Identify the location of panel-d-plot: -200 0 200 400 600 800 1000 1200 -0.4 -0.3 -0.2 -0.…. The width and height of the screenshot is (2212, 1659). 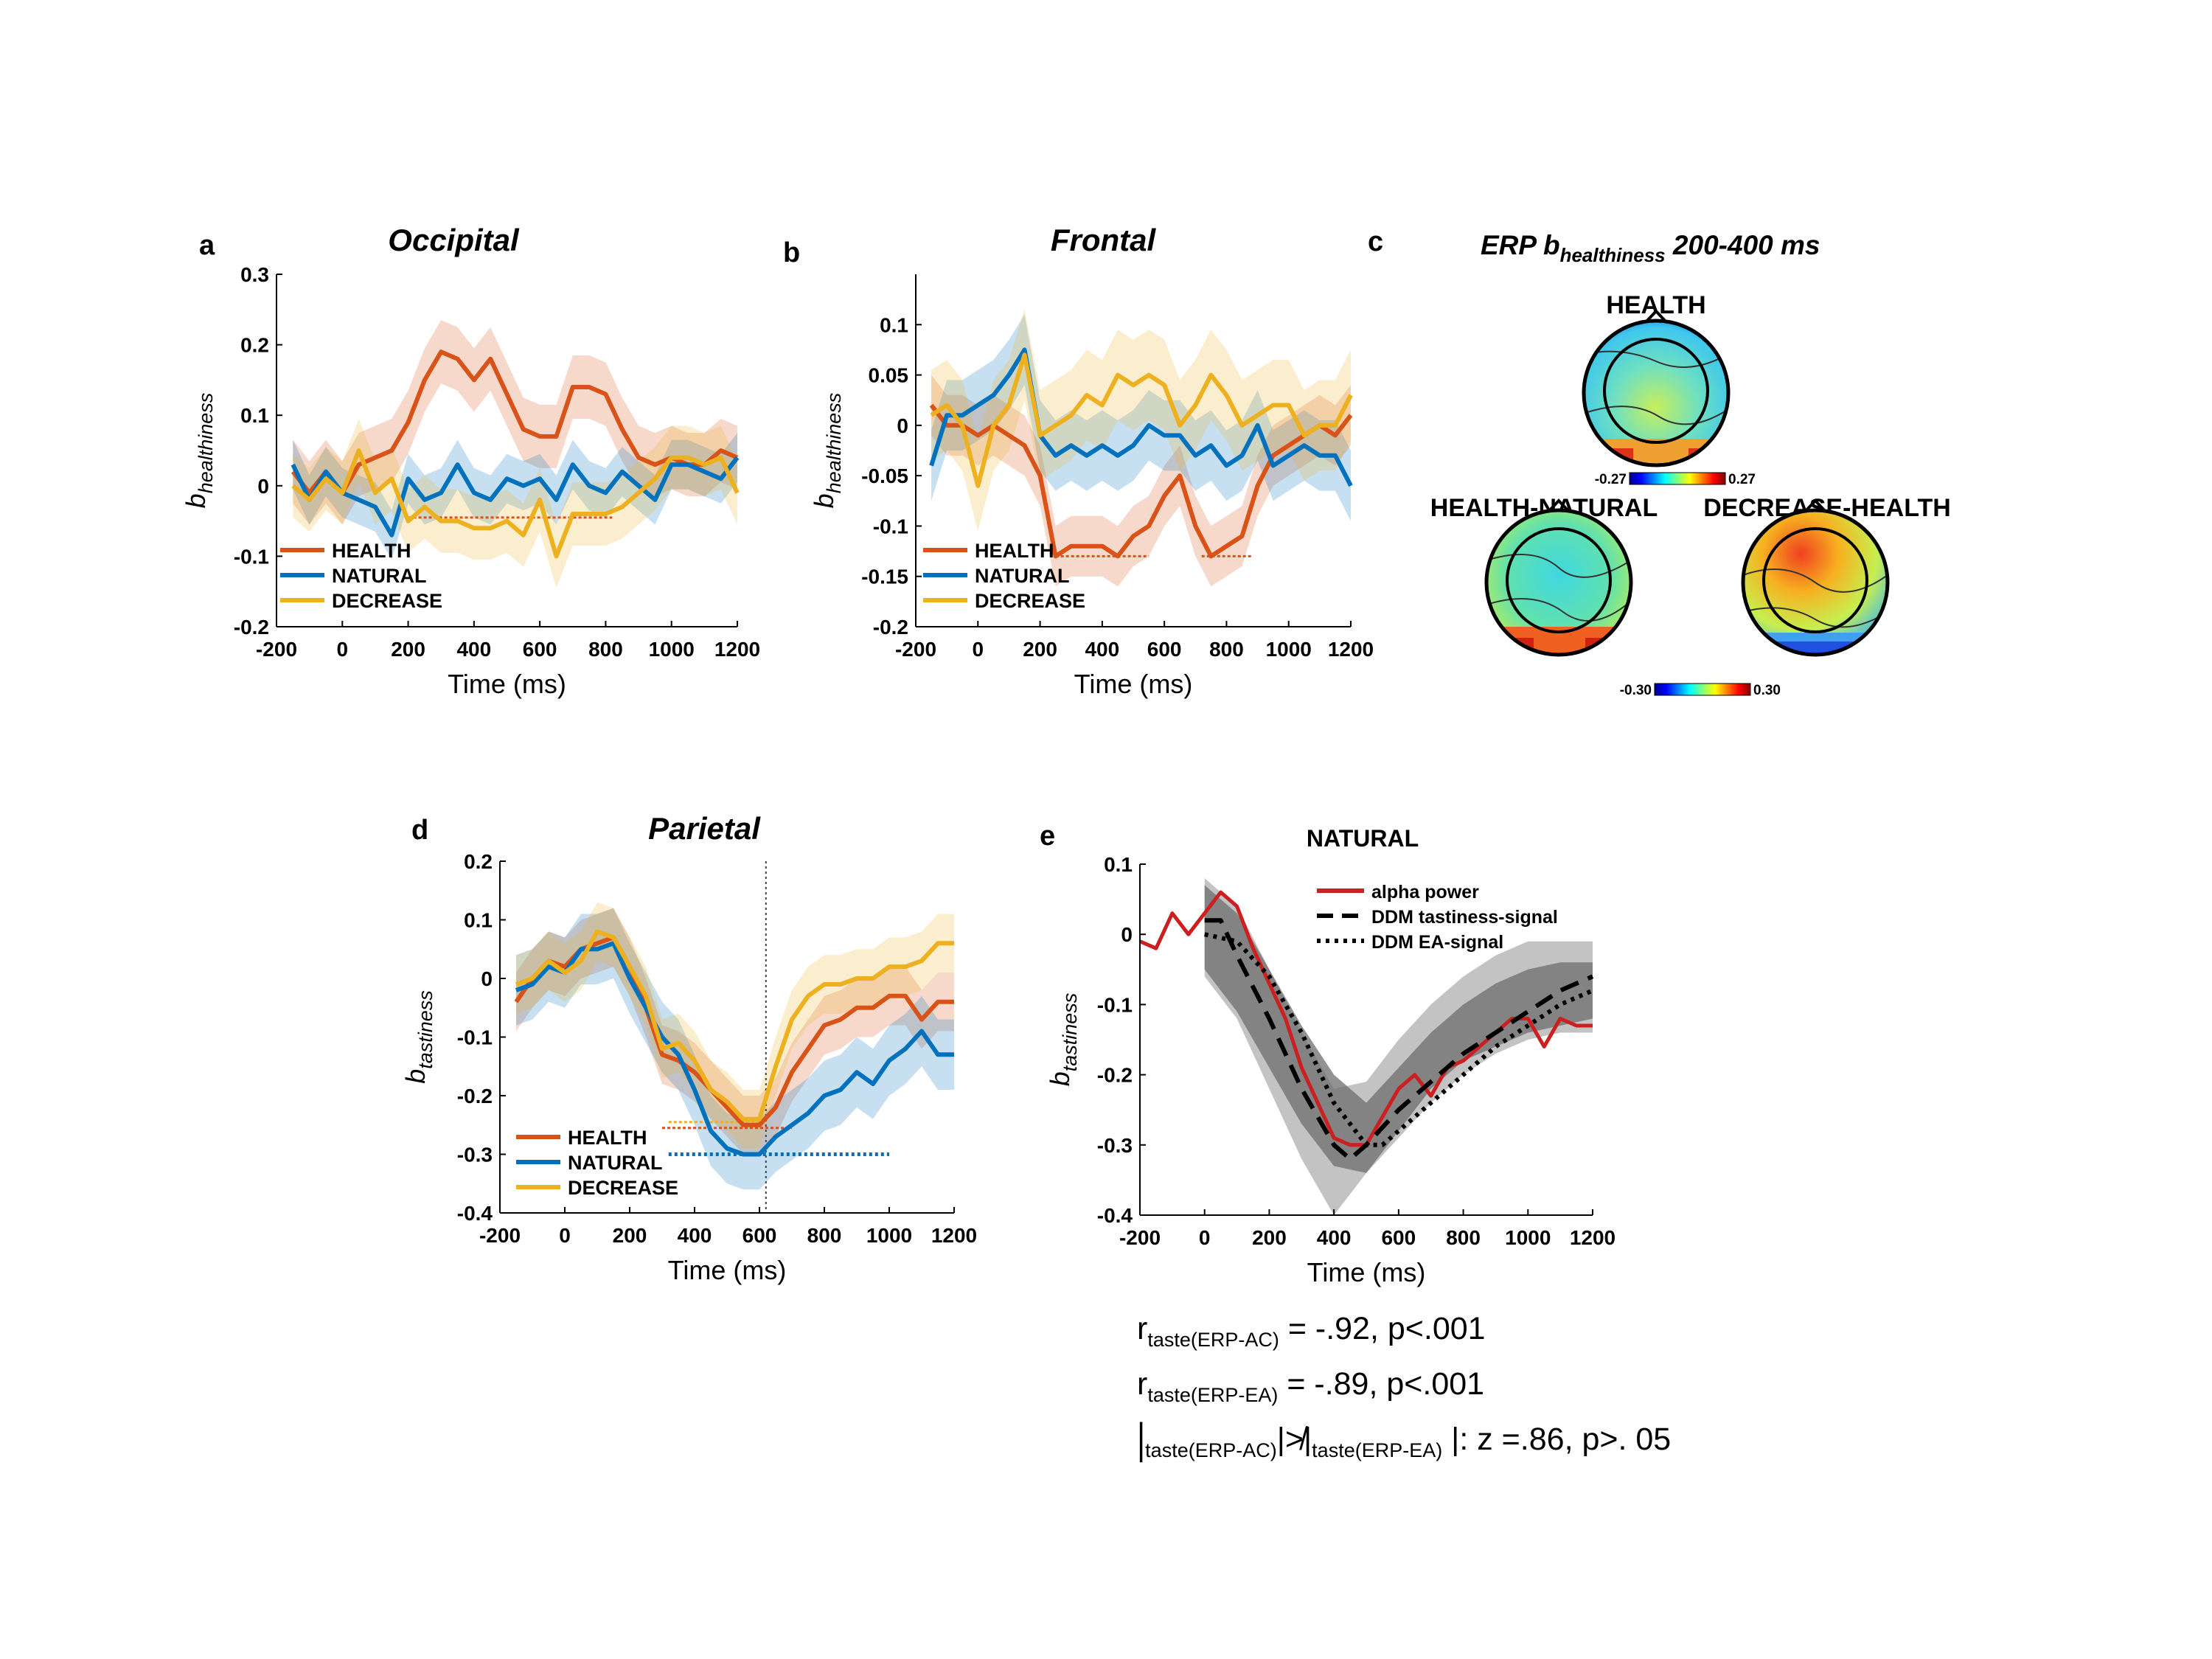
(688, 1067).